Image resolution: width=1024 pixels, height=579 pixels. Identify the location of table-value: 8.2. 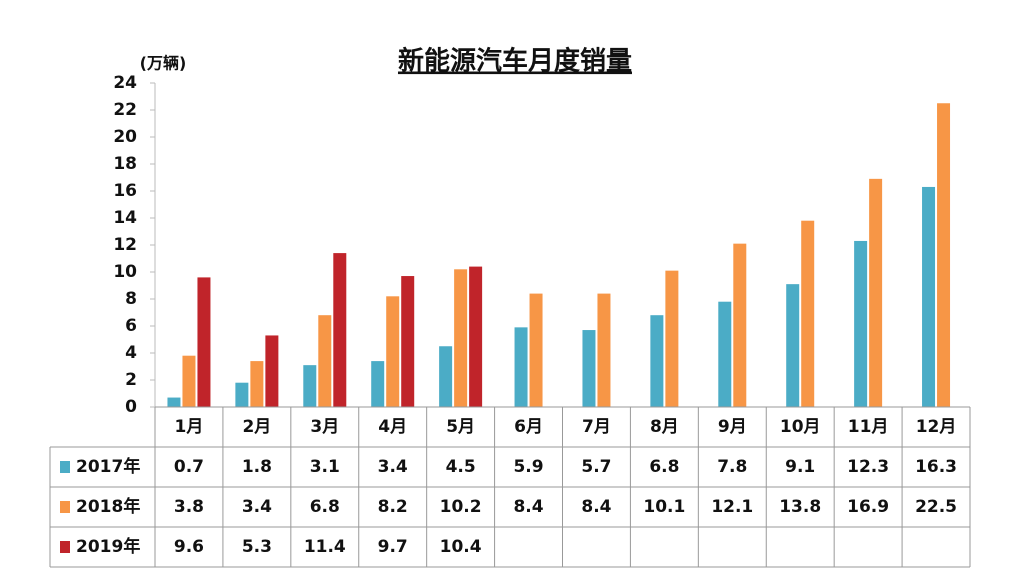
(393, 507).